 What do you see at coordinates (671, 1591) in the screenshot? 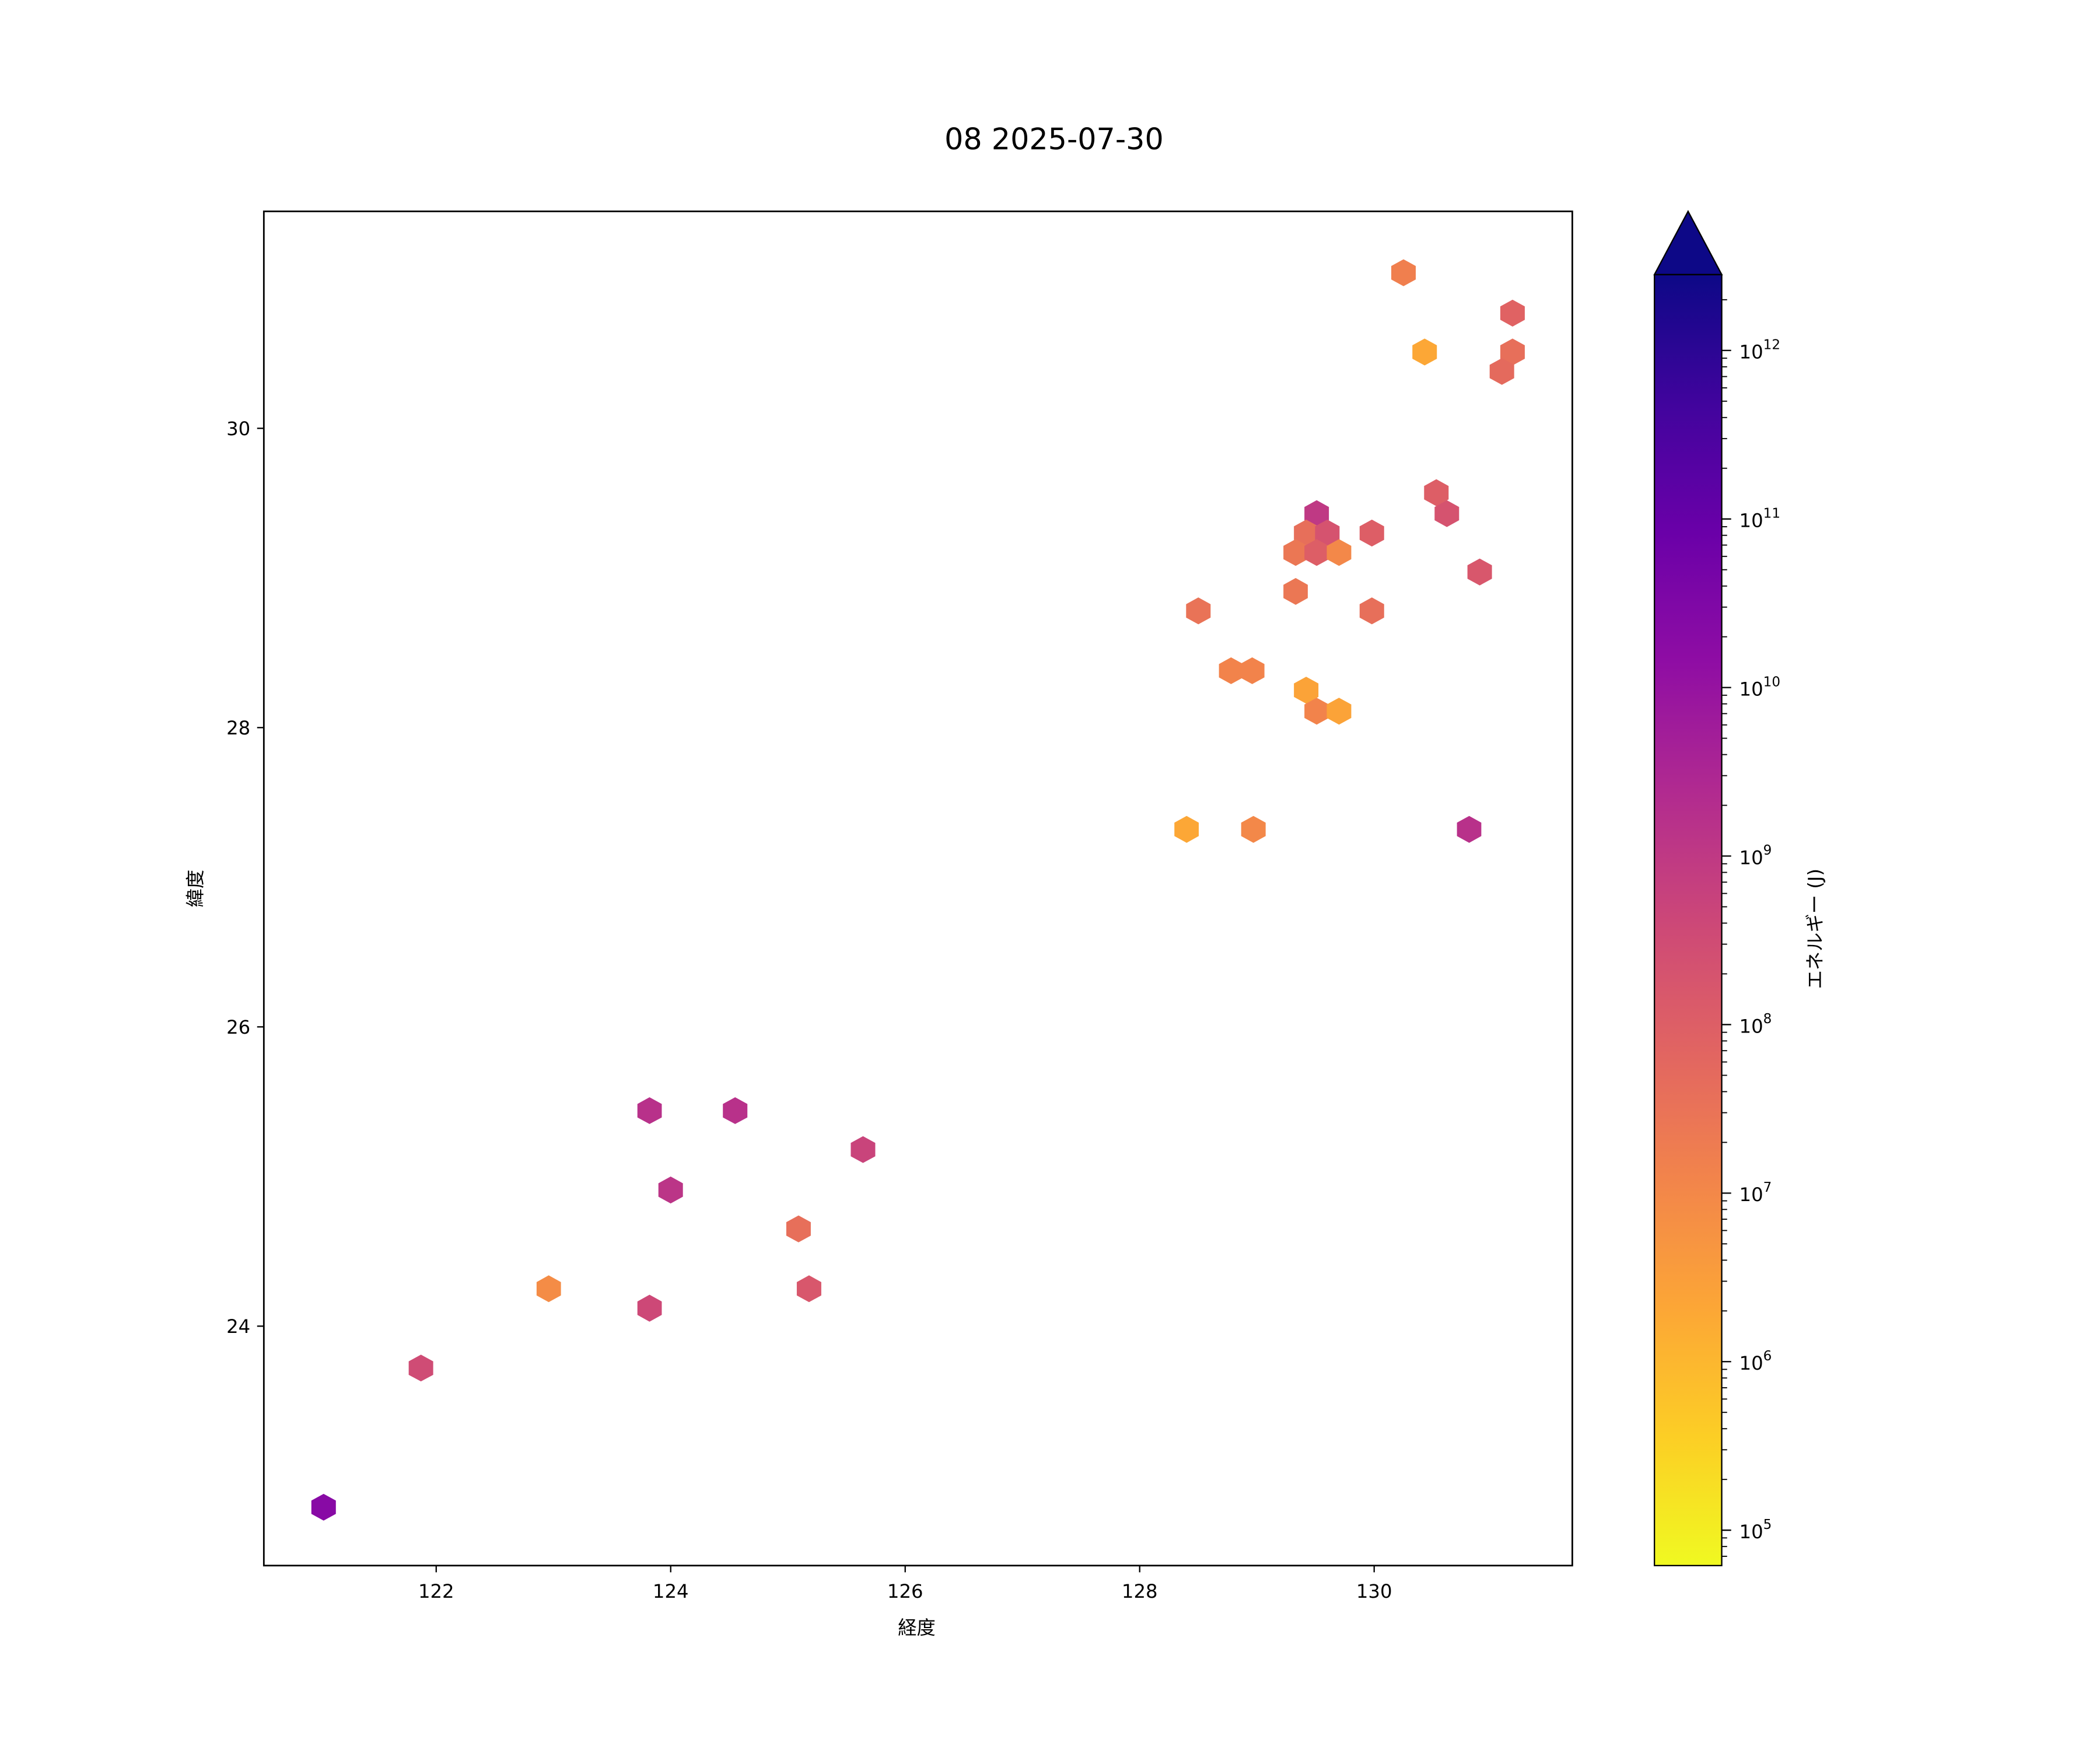
I see `x-tick-label: 124` at bounding box center [671, 1591].